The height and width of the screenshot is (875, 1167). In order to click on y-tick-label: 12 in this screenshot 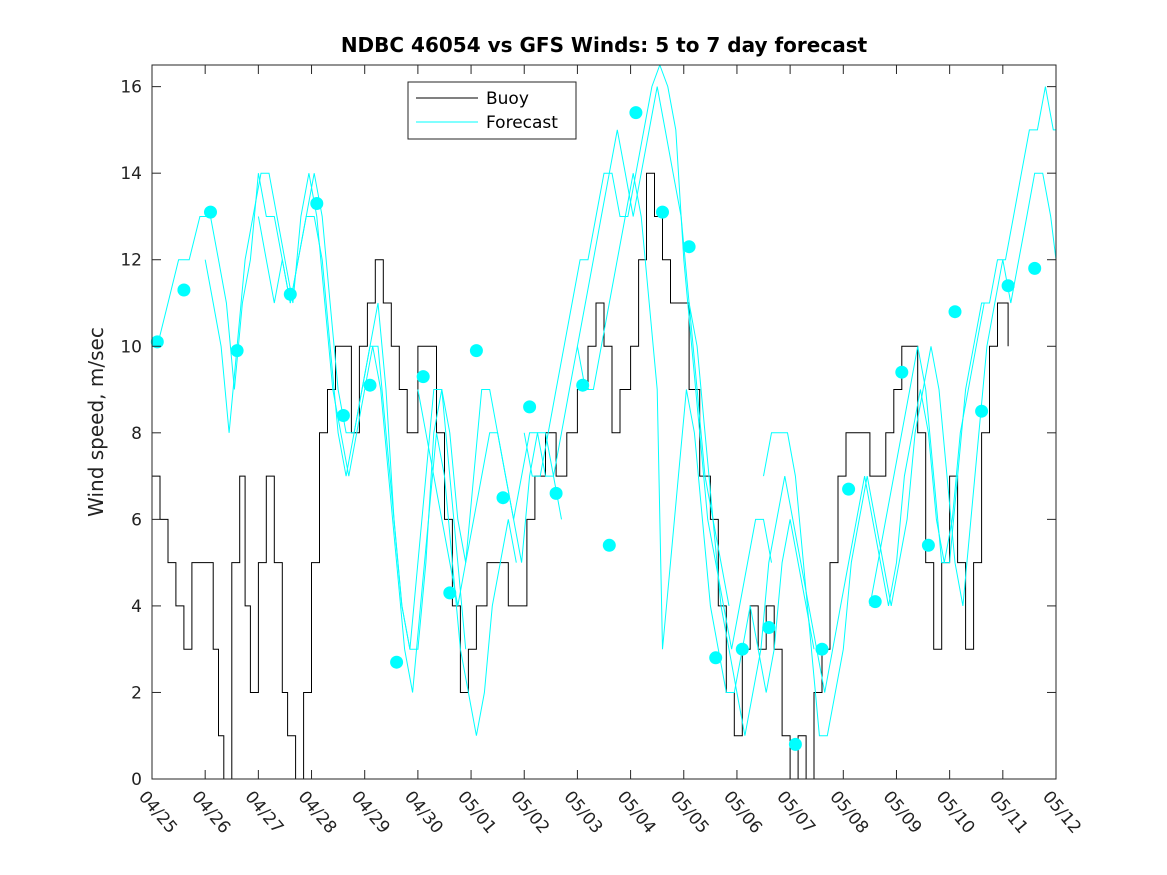, I will do `click(131, 261)`.